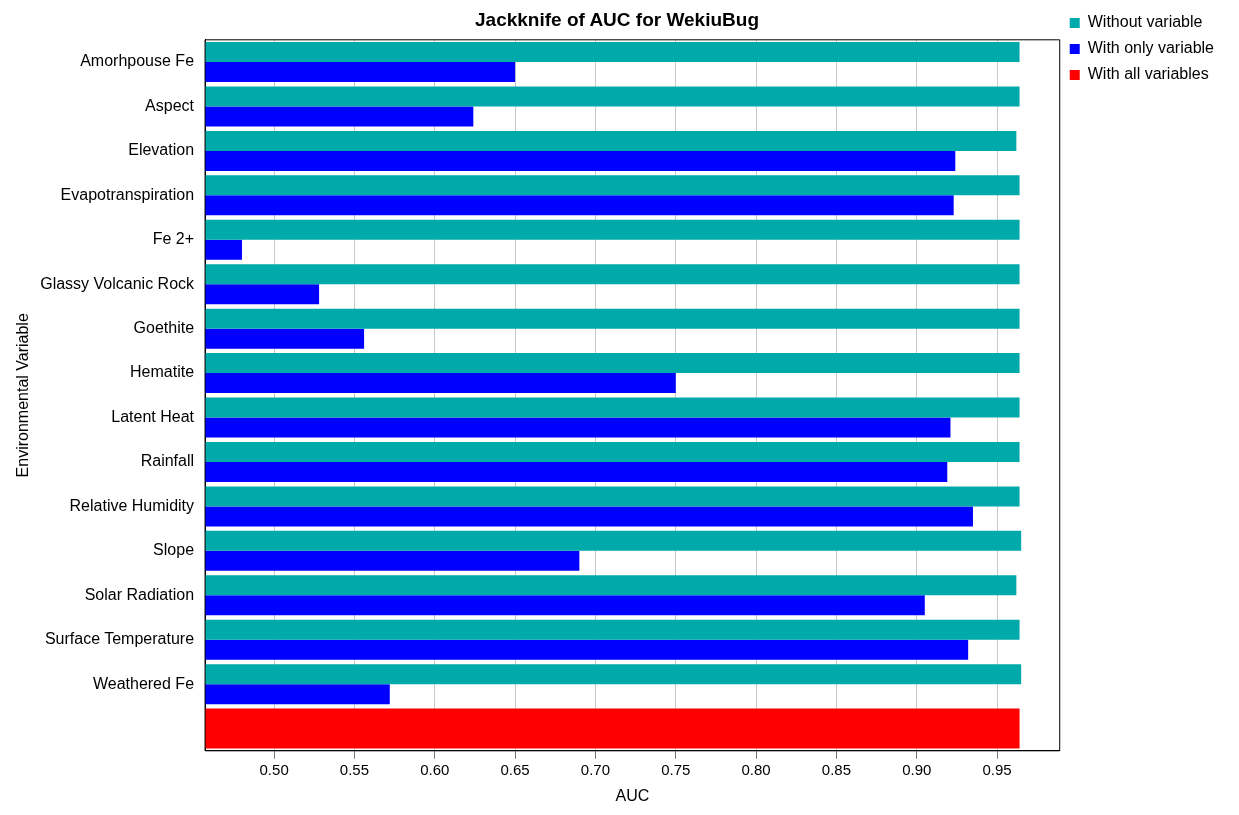 The height and width of the screenshot is (815, 1239). I want to click on y-tick-label: Goethite, so click(164, 328).